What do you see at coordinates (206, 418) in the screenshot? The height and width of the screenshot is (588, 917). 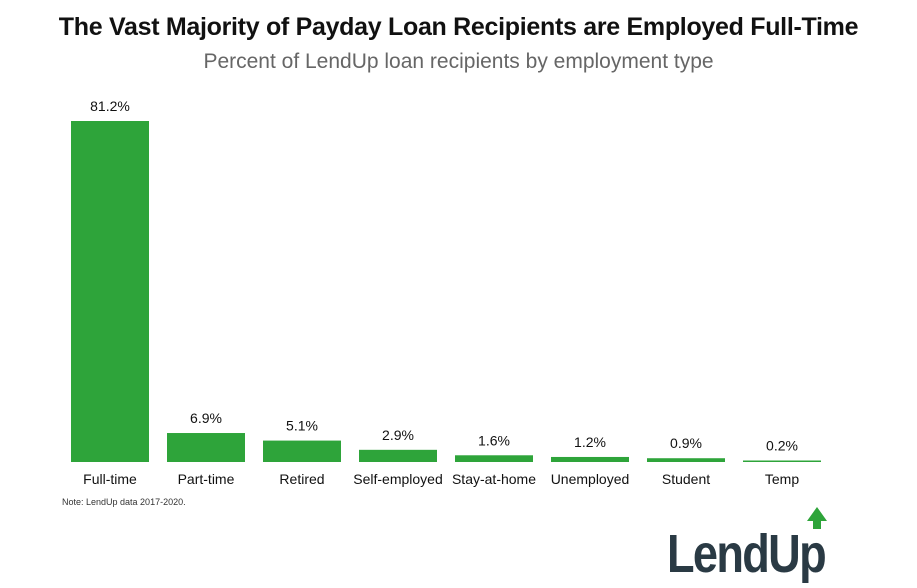 I see `value-label: 6.9%` at bounding box center [206, 418].